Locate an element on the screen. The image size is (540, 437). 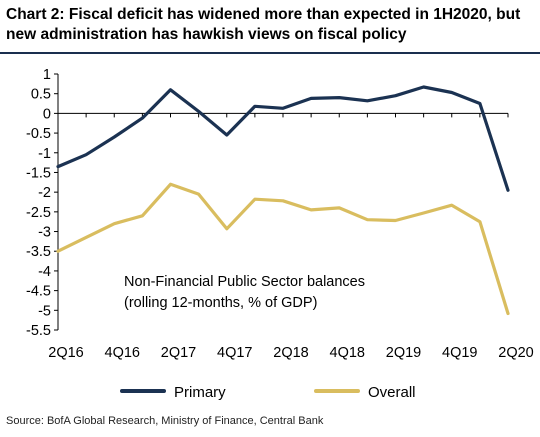
y-tick-label: -0.5 is located at coordinates (38, 134).